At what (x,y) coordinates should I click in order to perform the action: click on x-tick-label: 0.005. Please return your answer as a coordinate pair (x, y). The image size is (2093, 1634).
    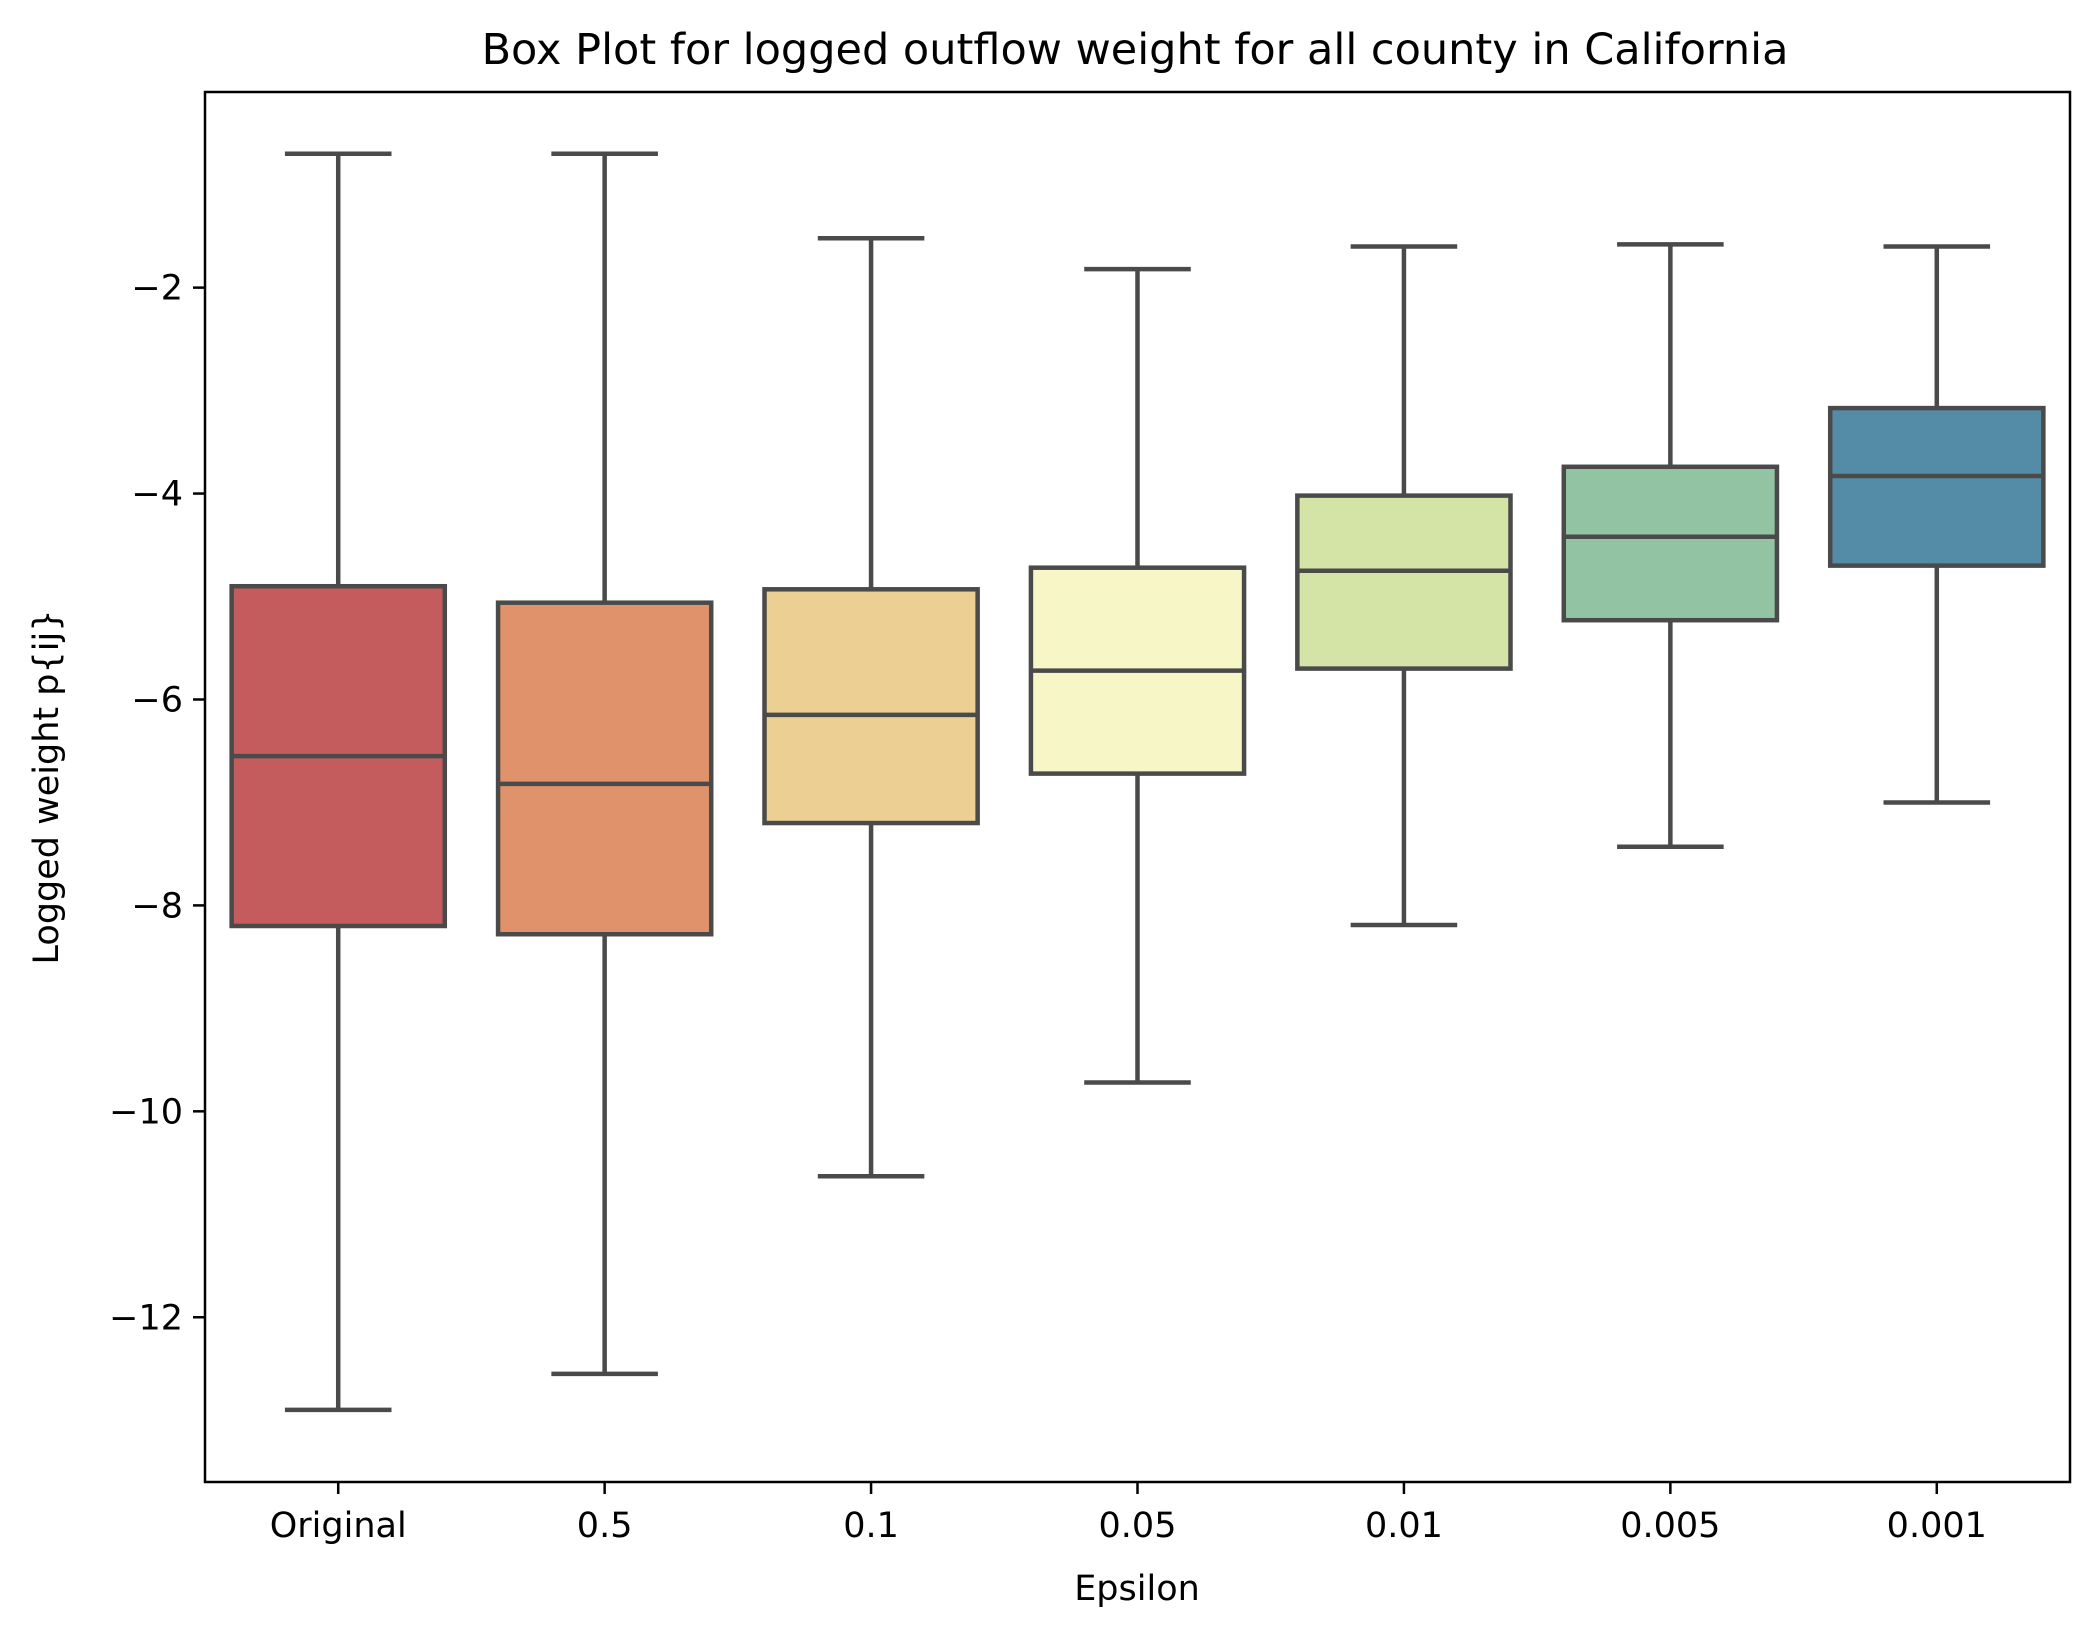
    Looking at the image, I should click on (1670, 1526).